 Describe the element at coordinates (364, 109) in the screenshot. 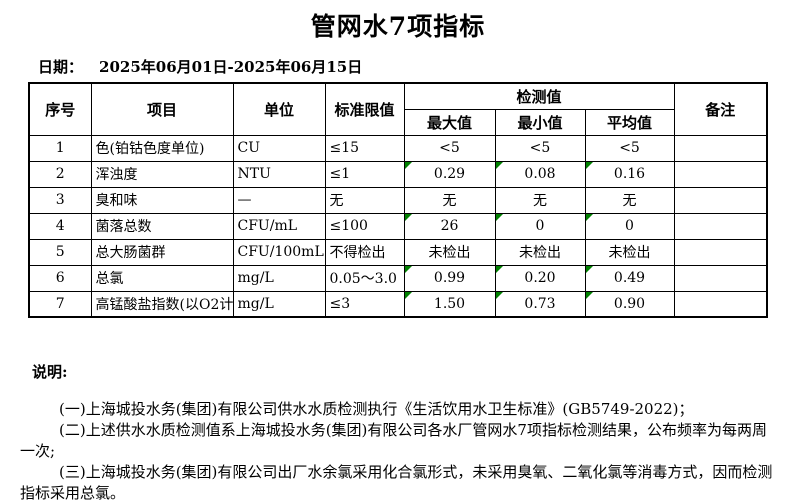

I see `header-limit: 标准限值` at that location.